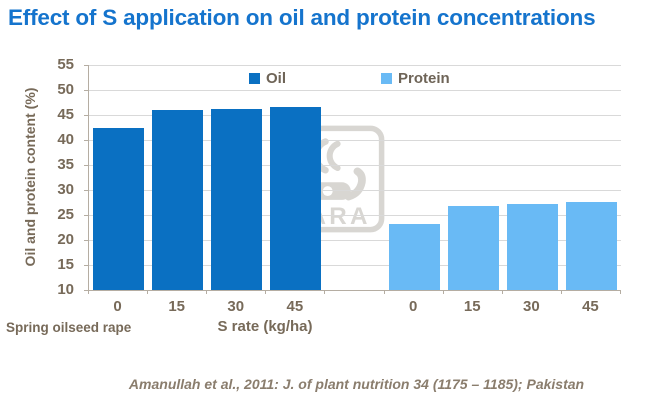  I want to click on y-tick-label: 50, so click(65, 89).